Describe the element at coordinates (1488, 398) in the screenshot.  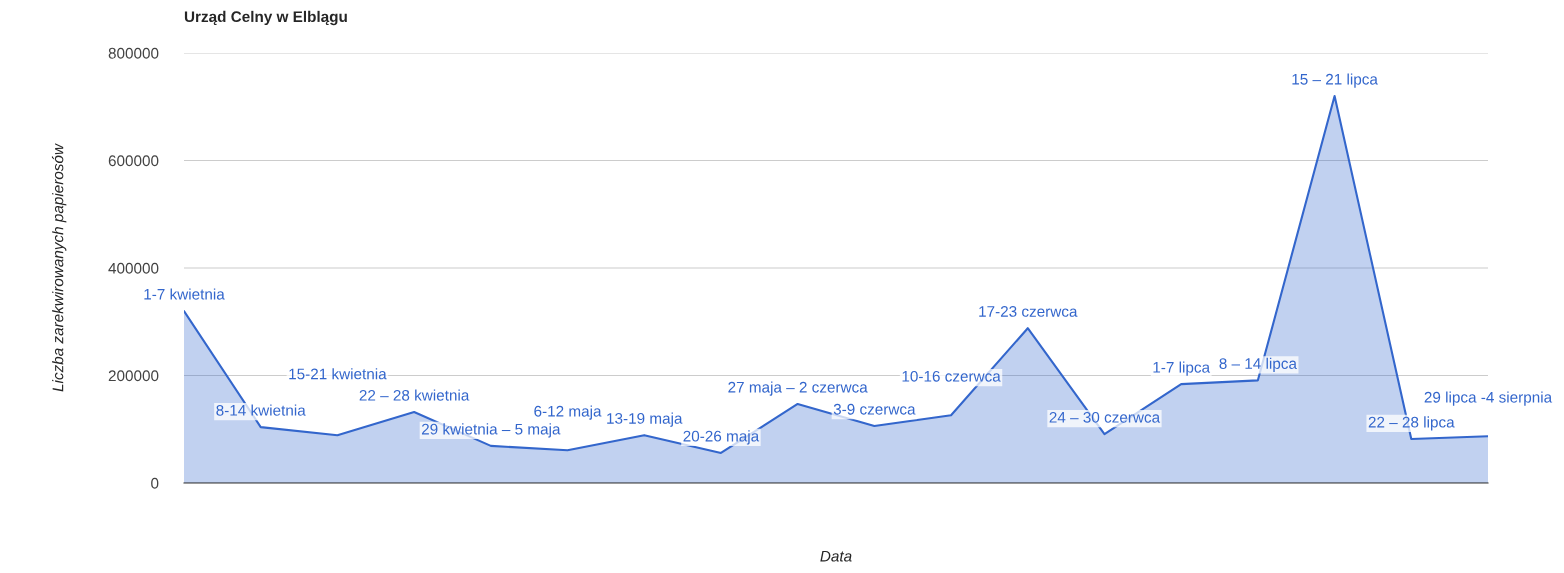
I see `x-tick-label: 29 lipca -4 sierpnia` at that location.